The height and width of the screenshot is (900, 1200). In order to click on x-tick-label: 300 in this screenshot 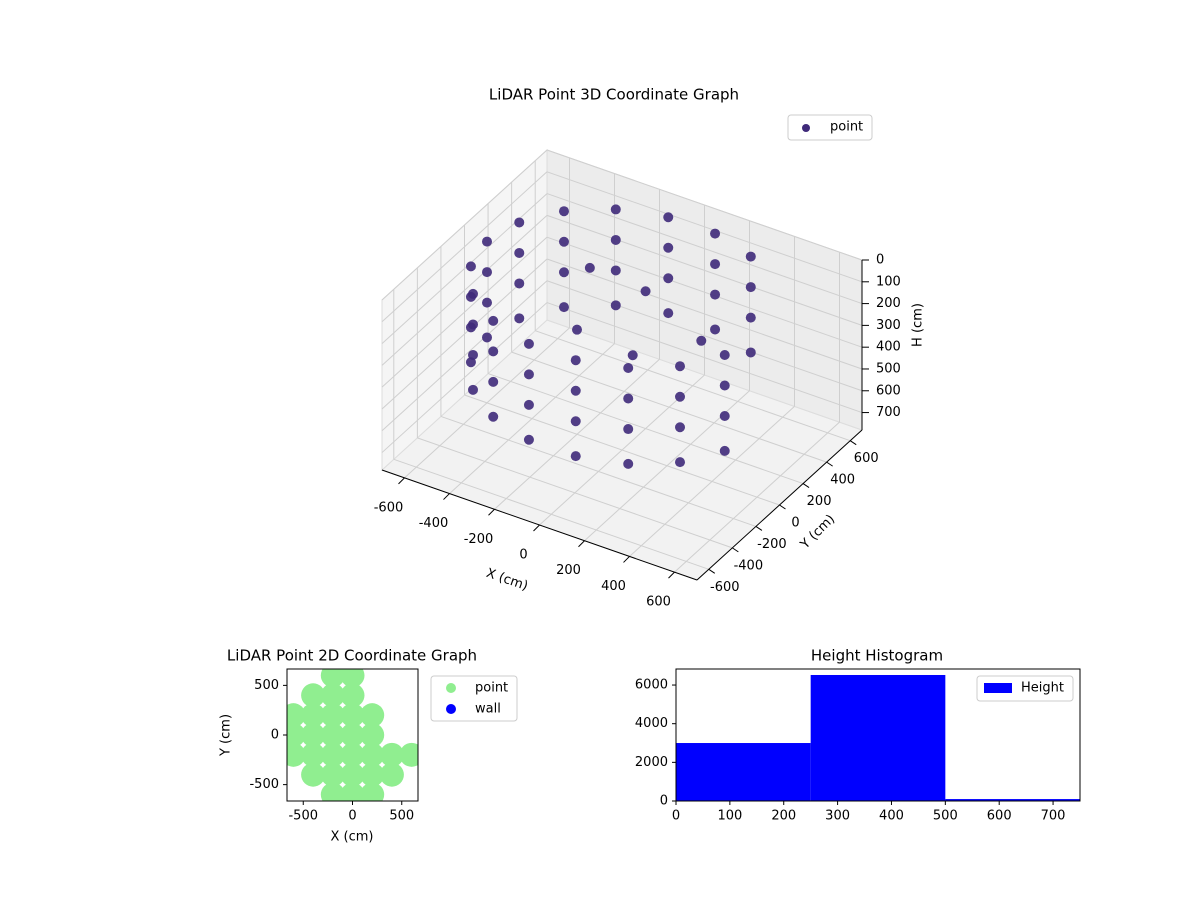, I will do `click(837, 816)`.